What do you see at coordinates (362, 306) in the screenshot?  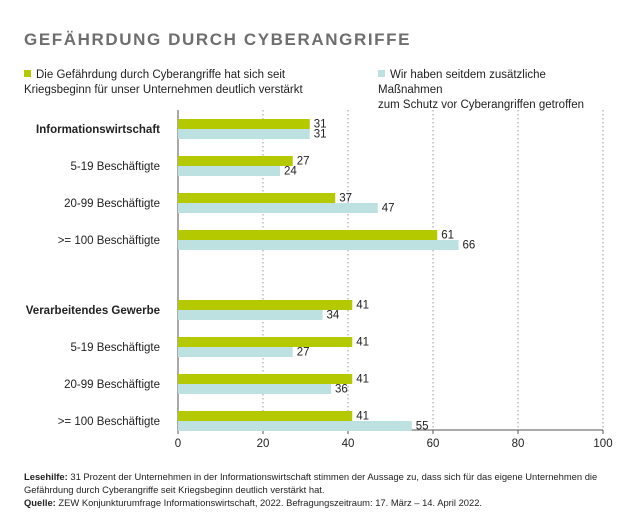 I see `data-label-series-1-4: 41` at bounding box center [362, 306].